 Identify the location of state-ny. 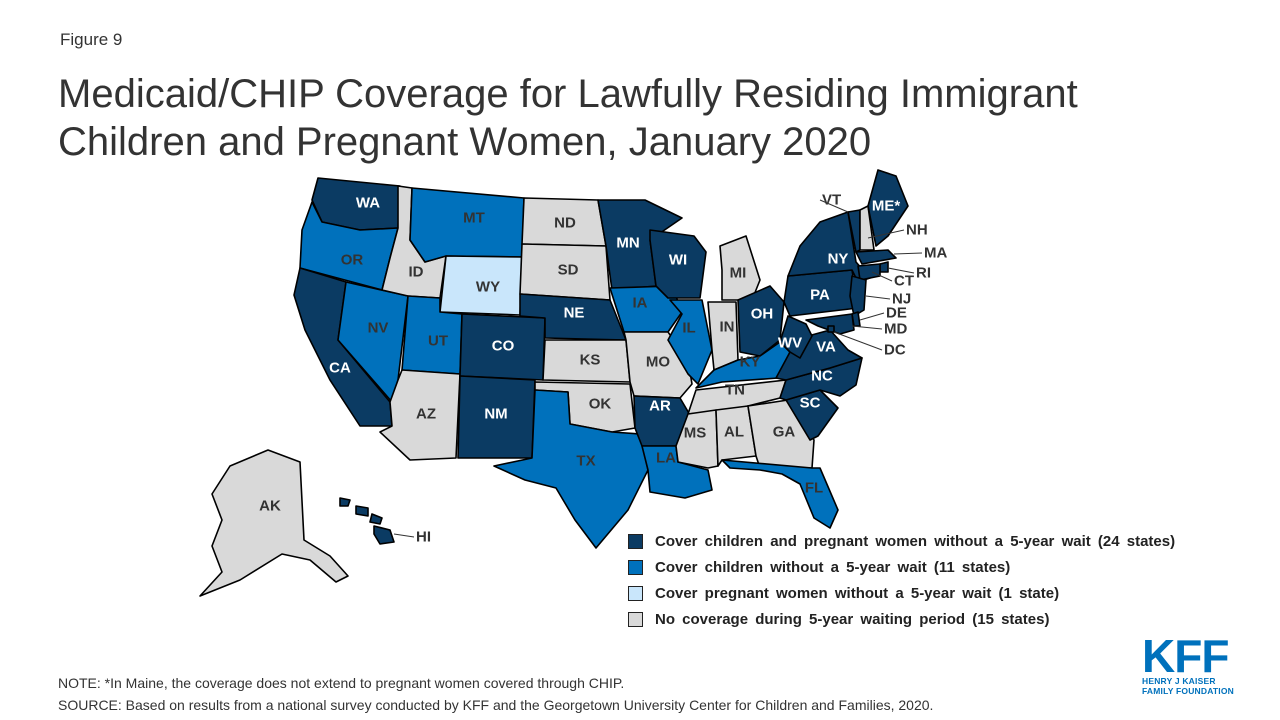
(829, 247).